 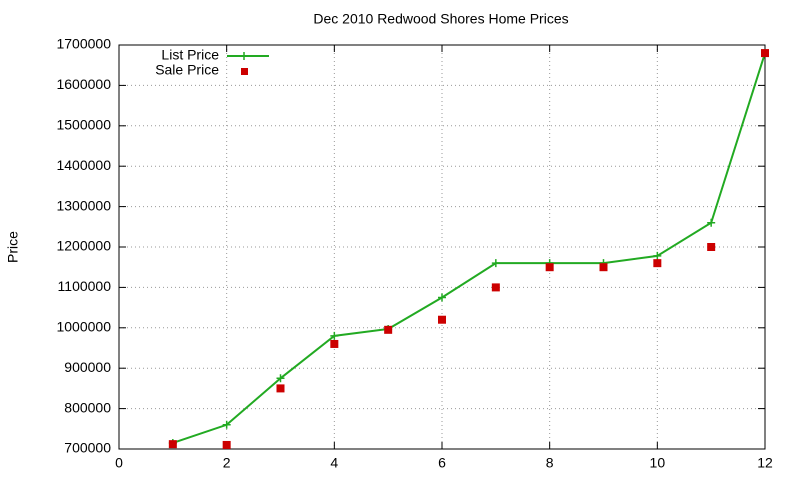 I want to click on x-tick-label: 0, so click(x=119, y=463).